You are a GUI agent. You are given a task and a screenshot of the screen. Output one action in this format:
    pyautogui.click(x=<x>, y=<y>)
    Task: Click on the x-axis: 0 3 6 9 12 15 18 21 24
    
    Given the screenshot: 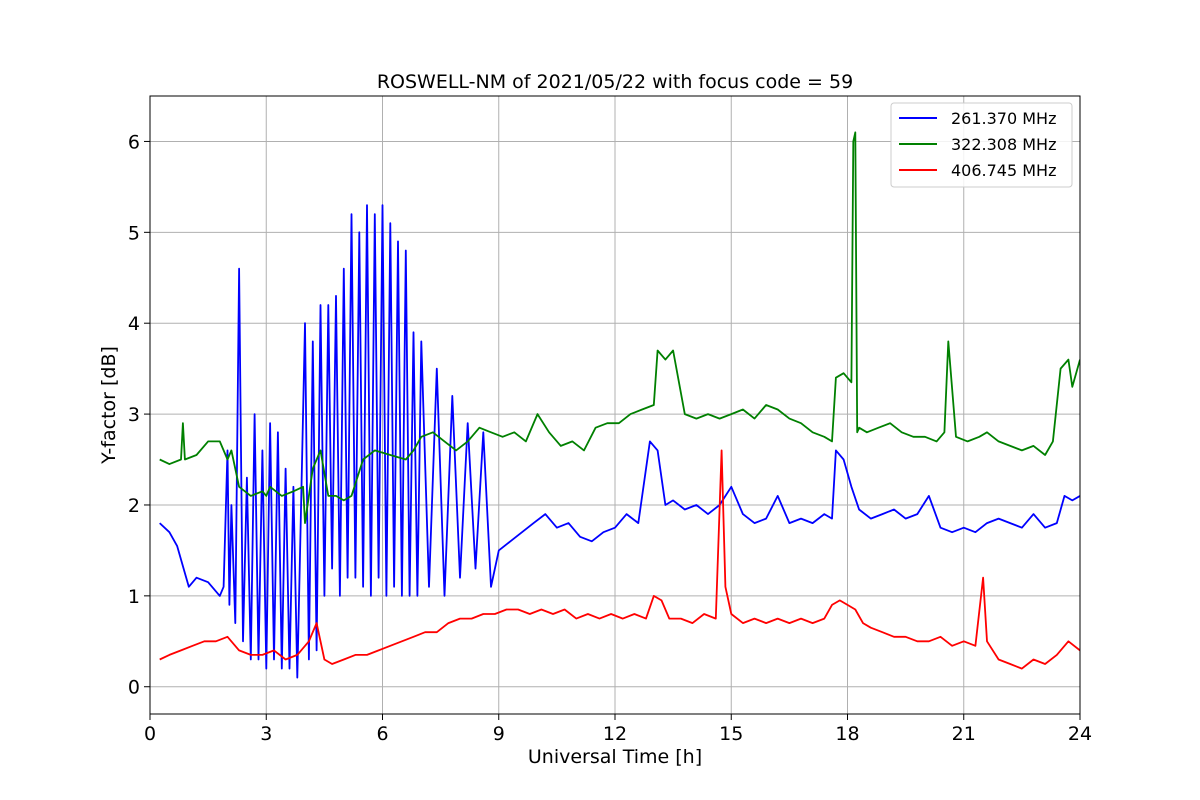 What is the action you would take?
    pyautogui.click(x=618, y=729)
    